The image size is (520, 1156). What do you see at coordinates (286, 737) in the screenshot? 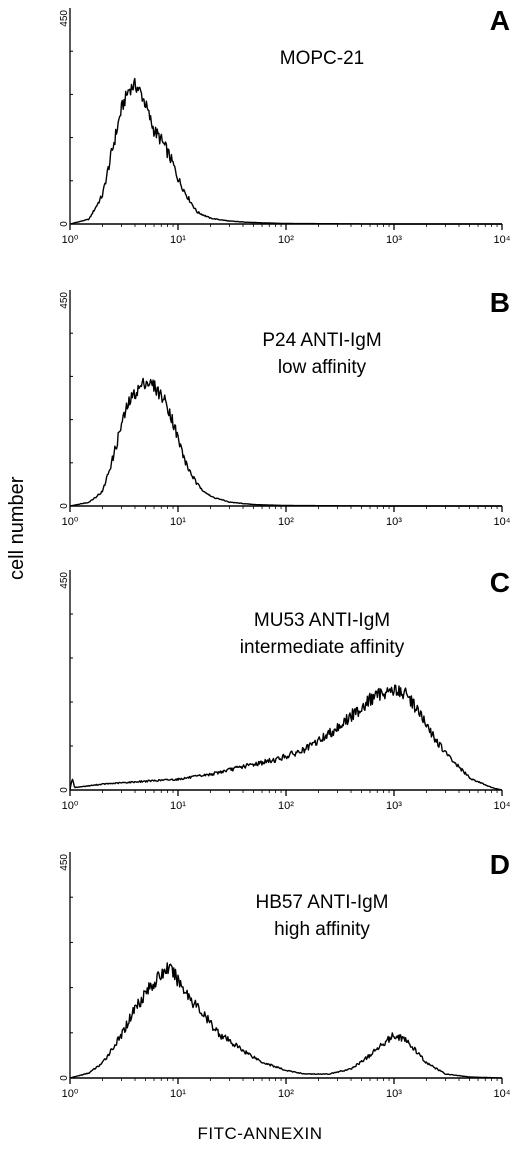
I see `histogram-line-C` at bounding box center [286, 737].